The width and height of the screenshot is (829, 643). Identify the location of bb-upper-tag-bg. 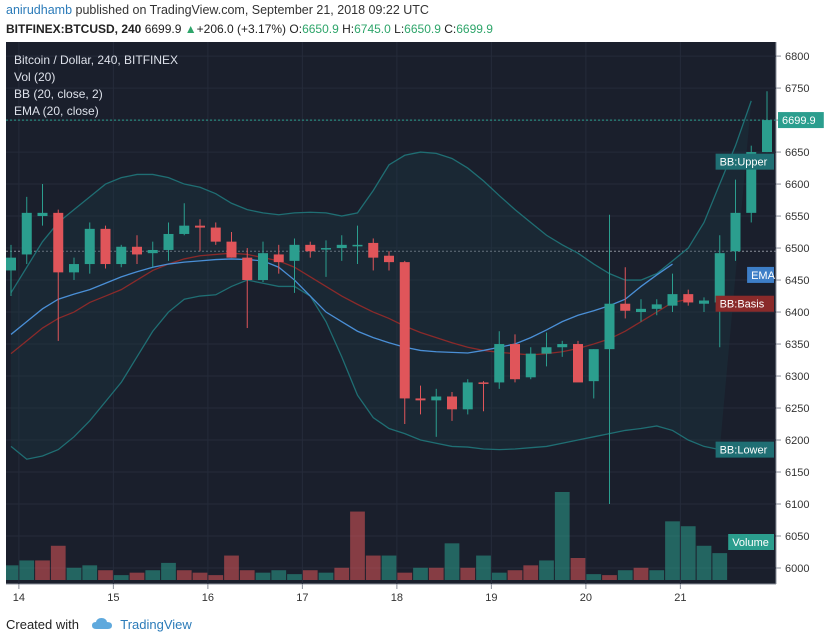
(744, 161).